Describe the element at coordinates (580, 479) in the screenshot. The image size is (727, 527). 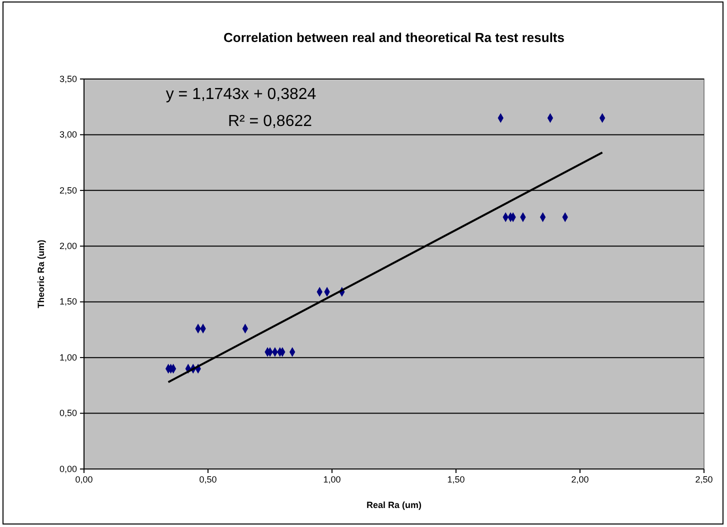
I see `x-tick-label: 2,00` at that location.